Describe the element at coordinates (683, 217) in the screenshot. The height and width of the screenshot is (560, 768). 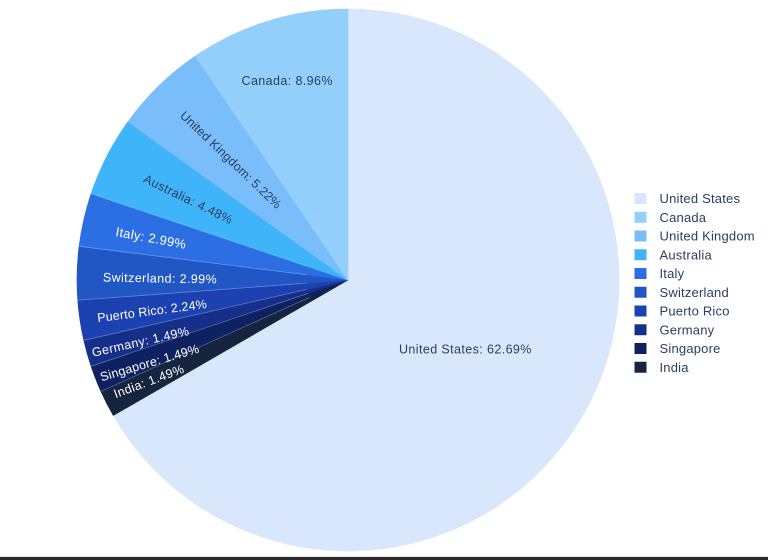
I see `svg-text: Canada` at that location.